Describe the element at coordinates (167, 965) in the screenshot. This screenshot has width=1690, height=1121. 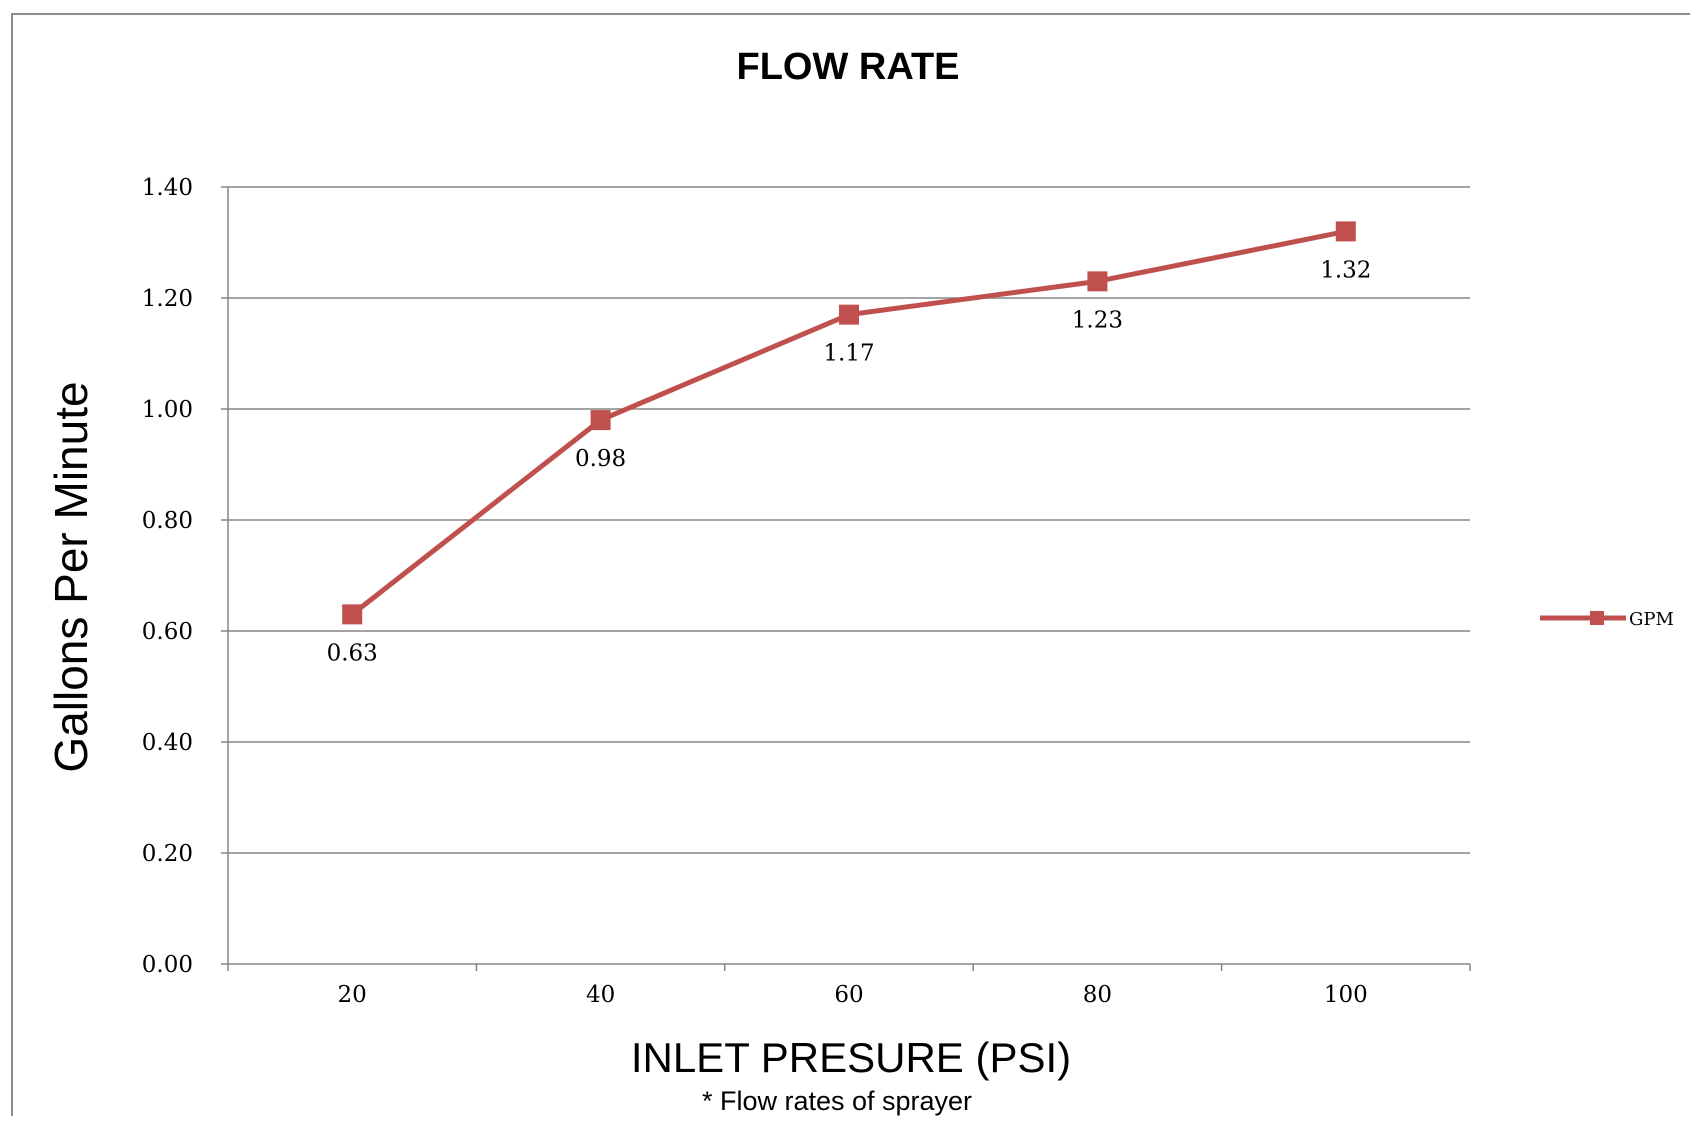
I see `y-tick-label: 0.00` at that location.